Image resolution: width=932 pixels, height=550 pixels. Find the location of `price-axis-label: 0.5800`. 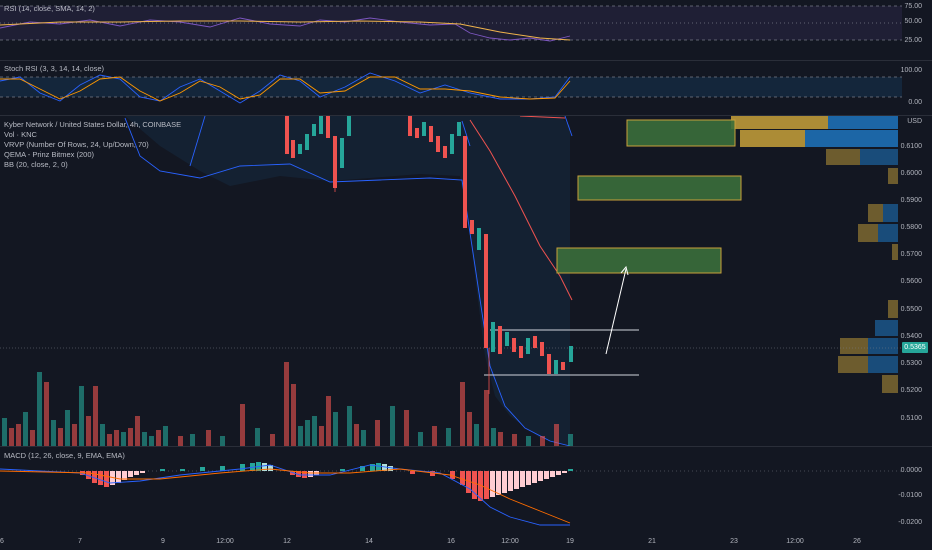

price-axis-label: 0.5800 is located at coordinates (911, 227).